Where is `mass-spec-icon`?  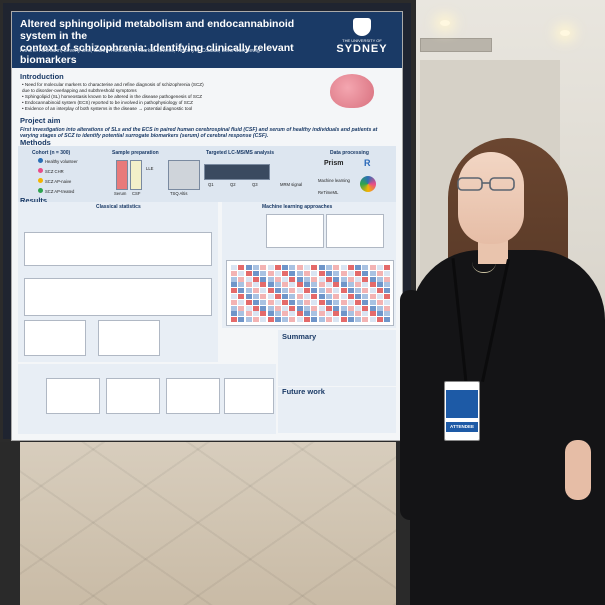 mass-spec-icon is located at coordinates (184, 175).